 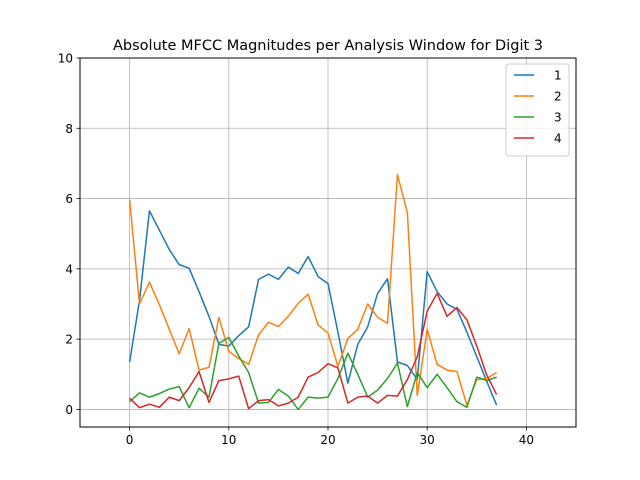 What do you see at coordinates (427, 440) in the screenshot?
I see `x-tick-label: 30` at bounding box center [427, 440].